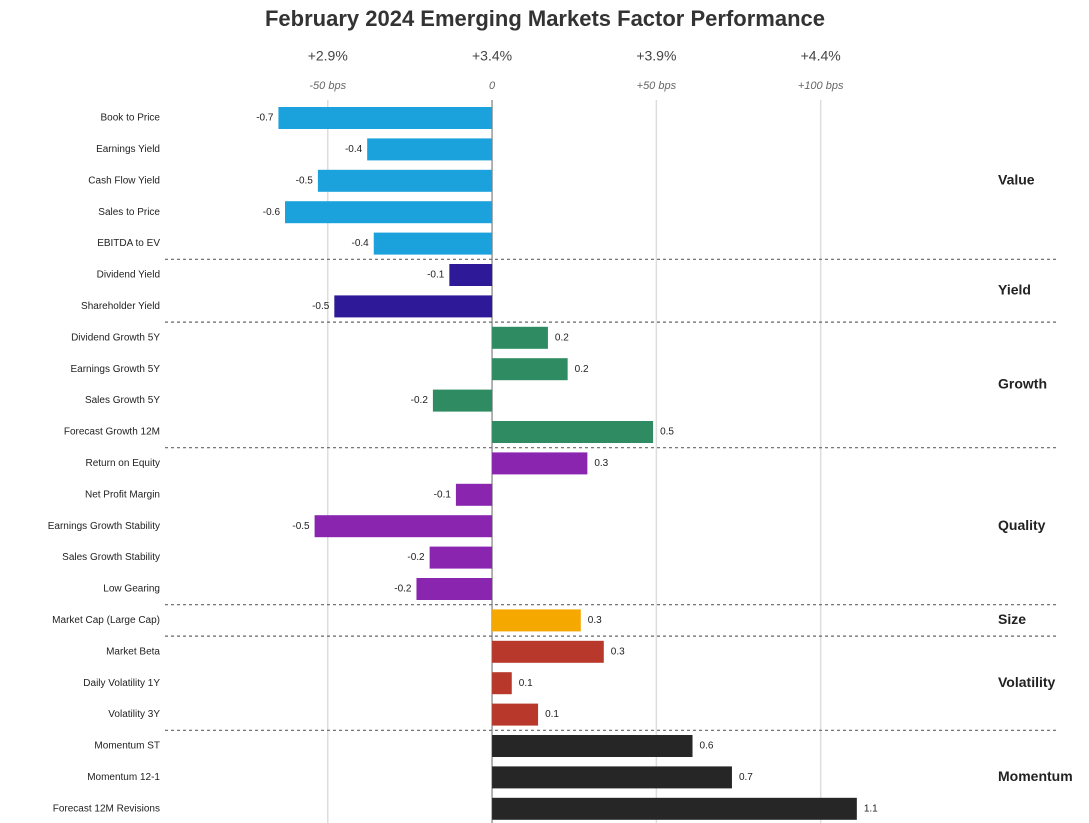 The height and width of the screenshot is (823, 1089). What do you see at coordinates (123, 777) in the screenshot?
I see `category-label: Momentum 12-1` at bounding box center [123, 777].